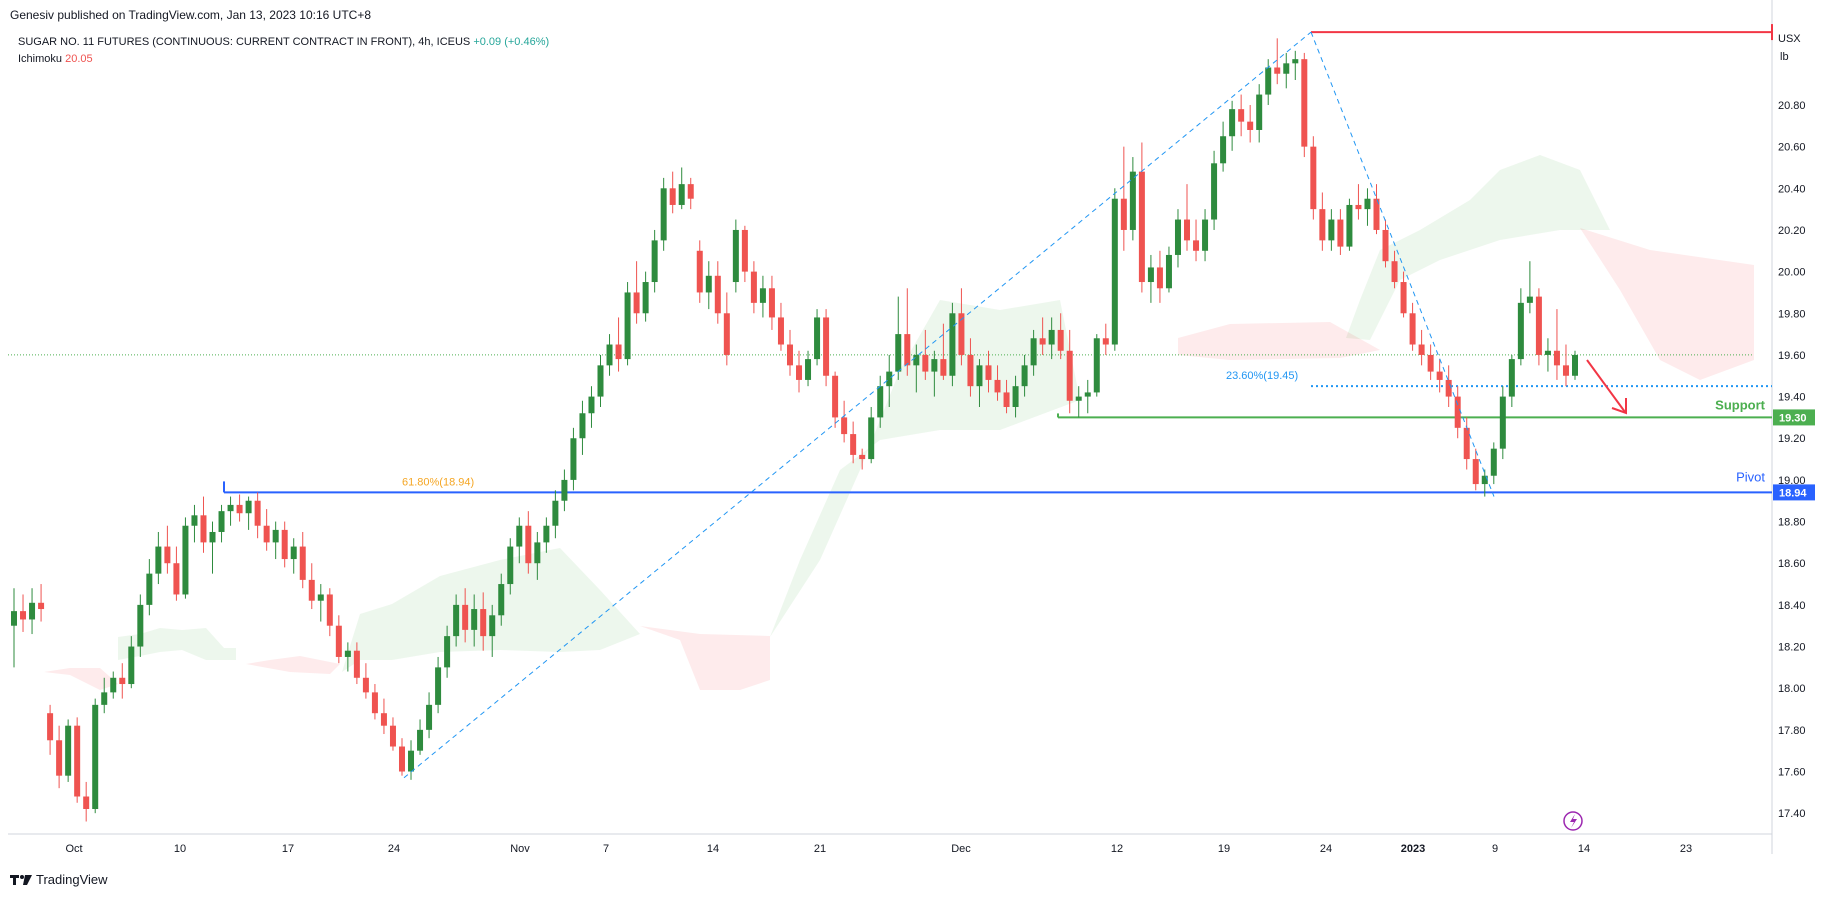  Describe the element at coordinates (713, 849) in the screenshot. I see `x-tick-label: 14` at that location.